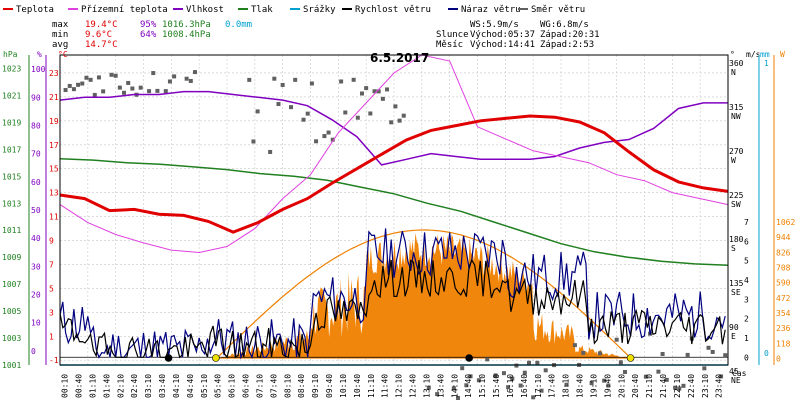 Image resolution: width=800 pixels, height=400 pixels. Describe the element at coordinates (176, 386) in the screenshot. I see `x-tick: 04:10` at that location.